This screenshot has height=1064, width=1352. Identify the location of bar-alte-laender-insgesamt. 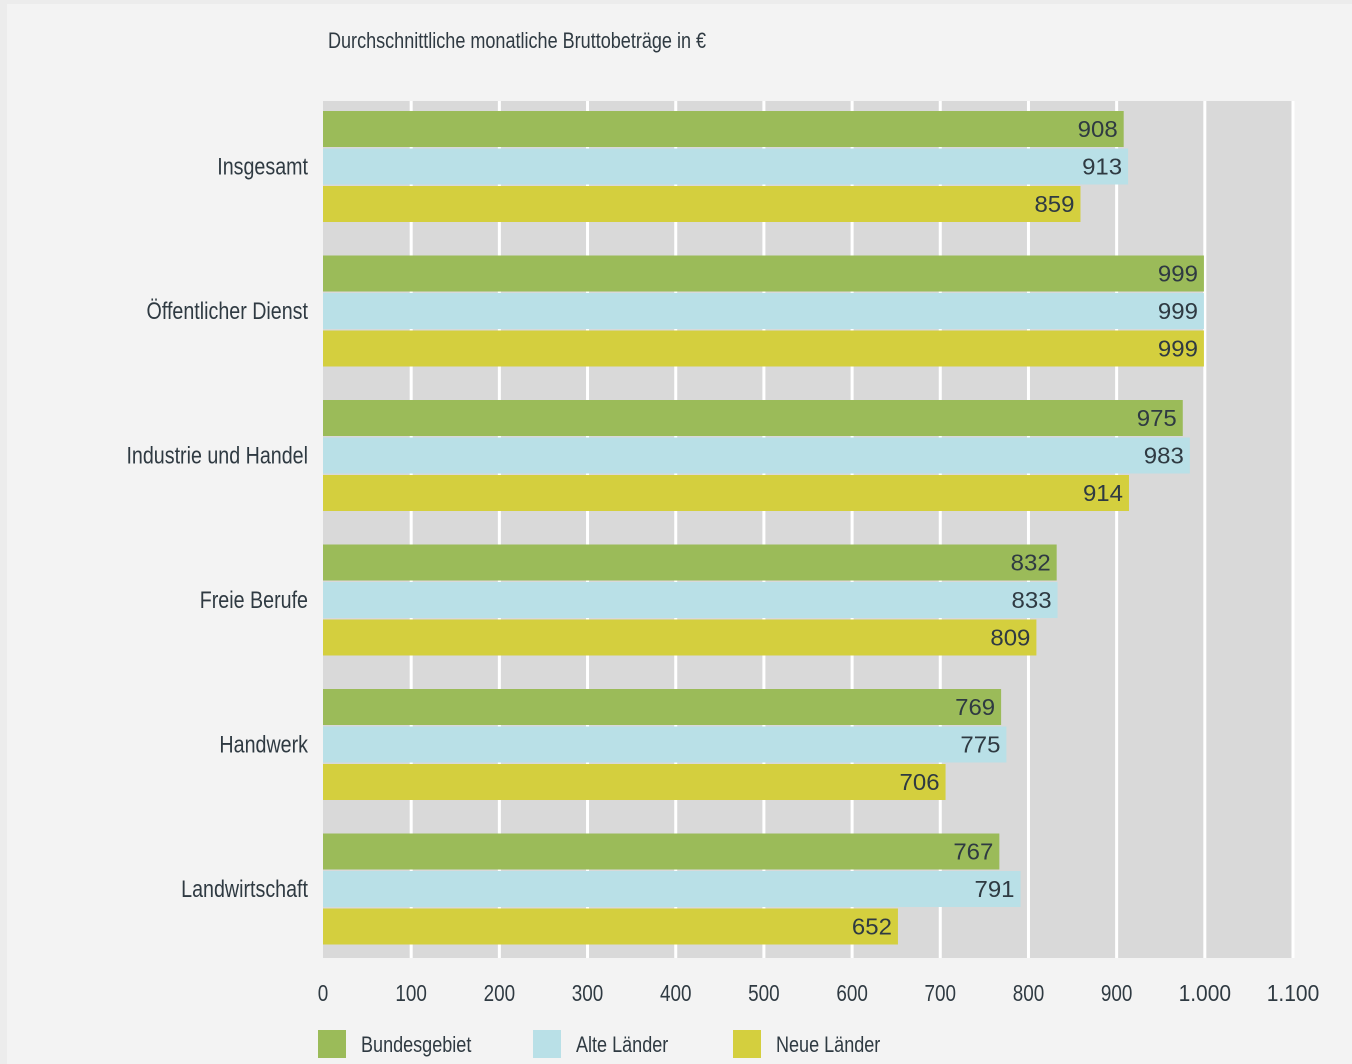
(726, 166).